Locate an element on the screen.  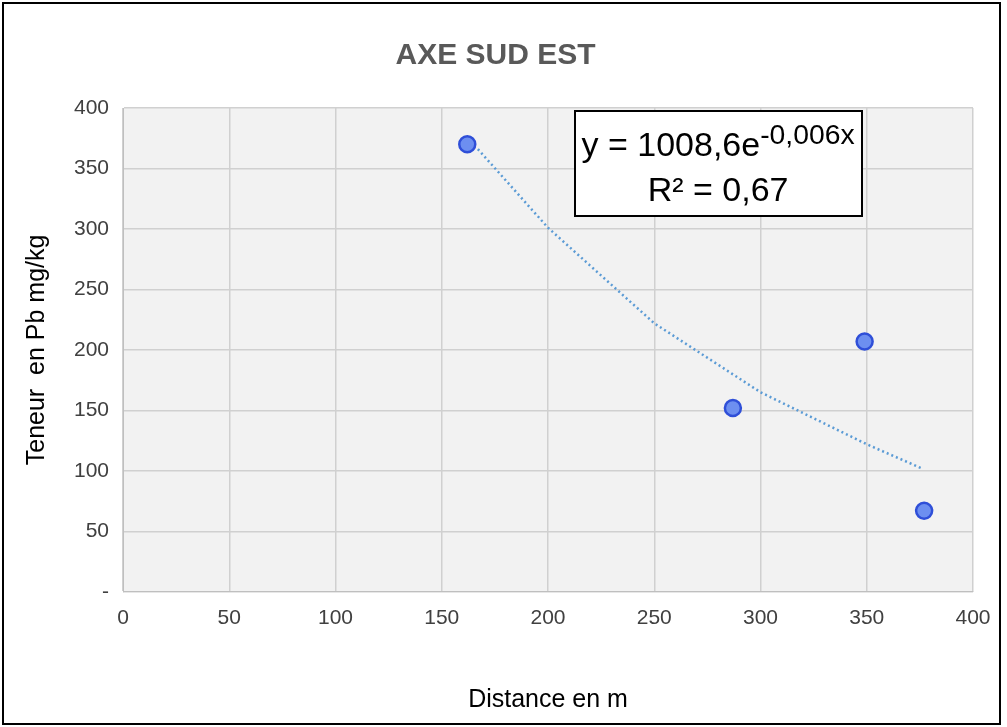
x-tick-label: 350 is located at coordinates (867, 617).